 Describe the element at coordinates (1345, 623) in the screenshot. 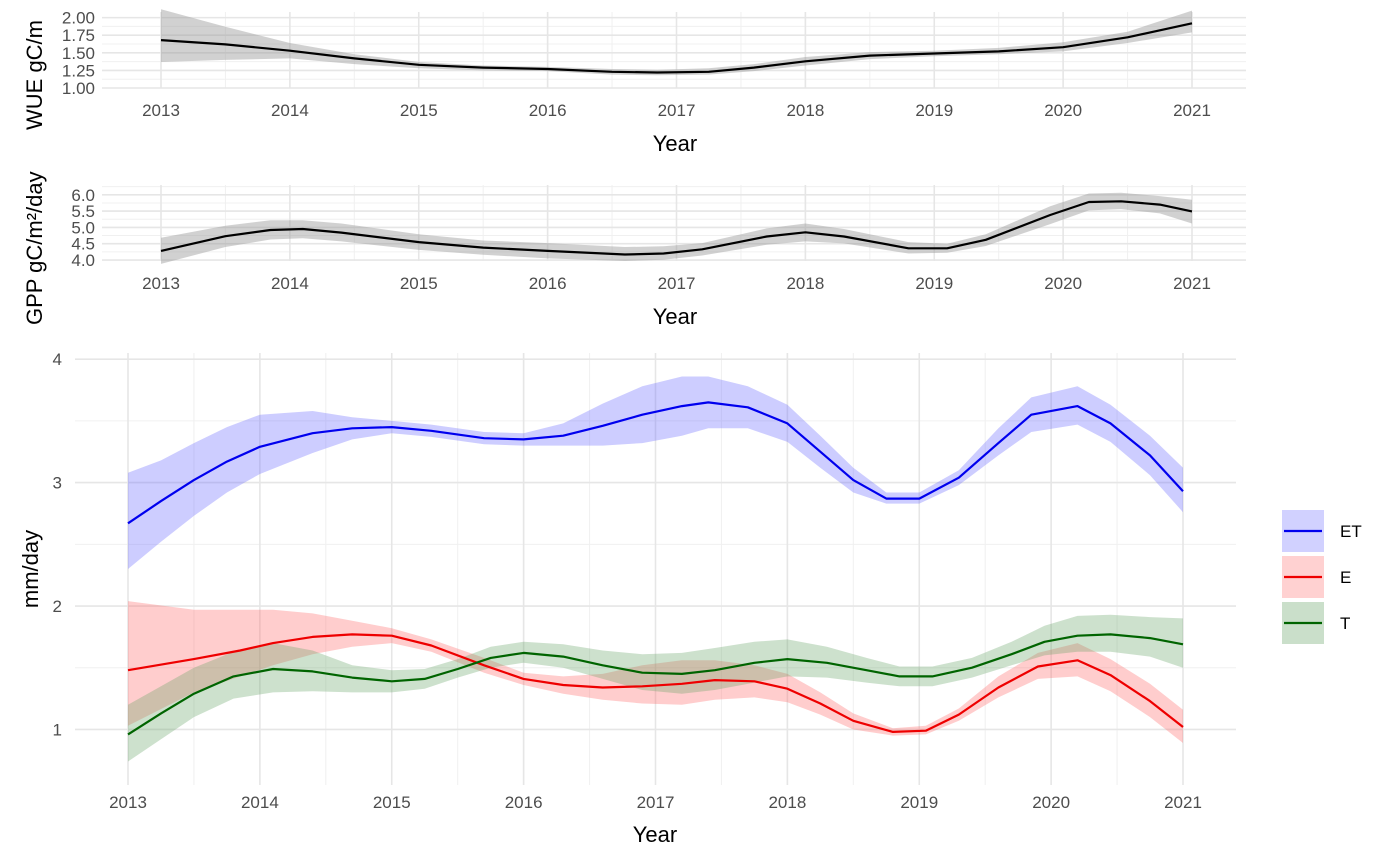

I see `legend-label-t: T` at that location.